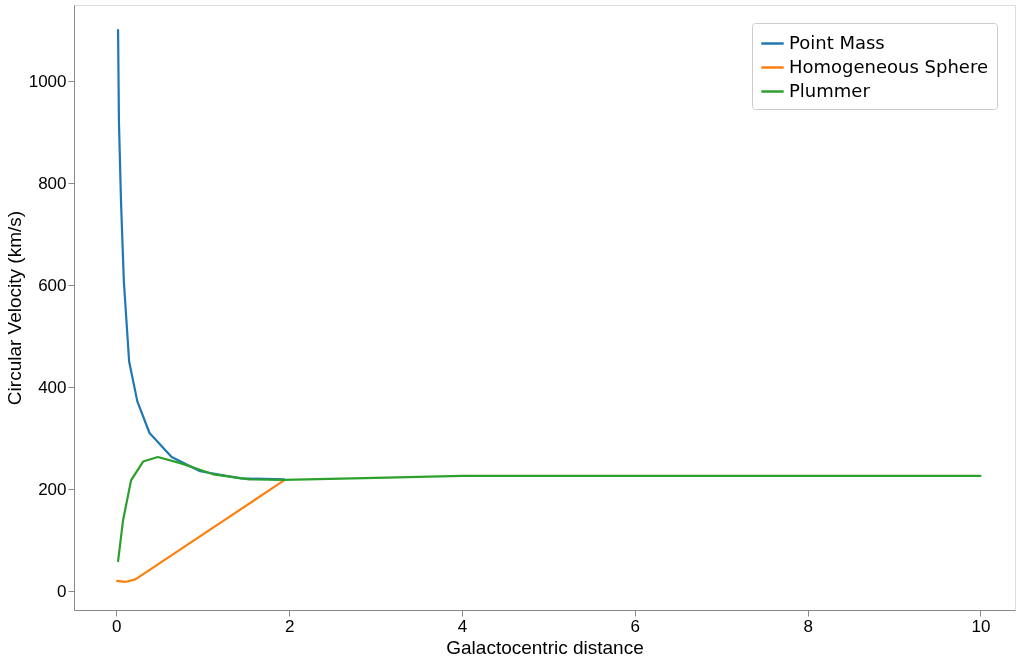 The width and height of the screenshot is (1026, 669). I want to click on y-tick-label: 1000, so click(47, 81).